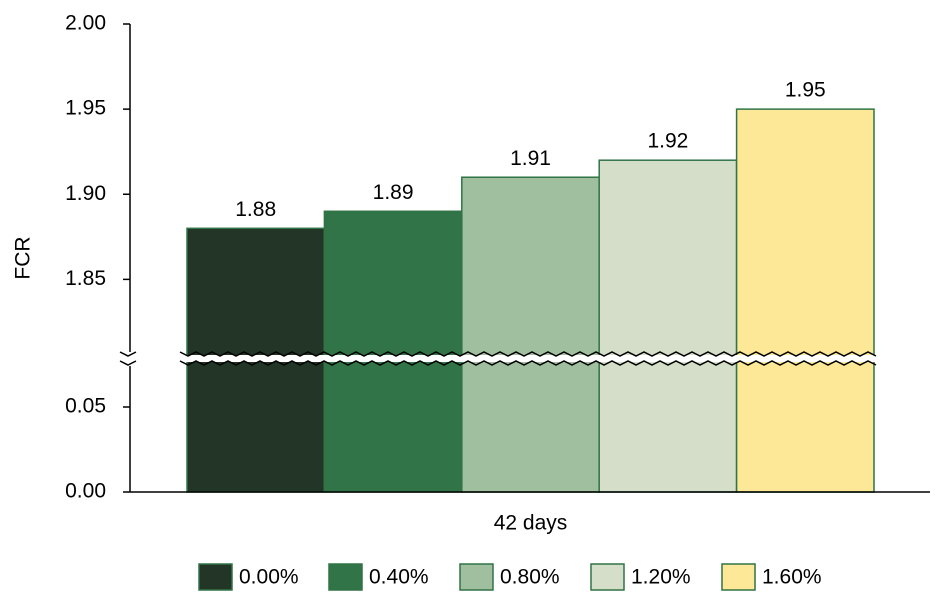 The width and height of the screenshot is (943, 607). Describe the element at coordinates (531, 523) in the screenshot. I see `x-tick-label: 42 days` at that location.